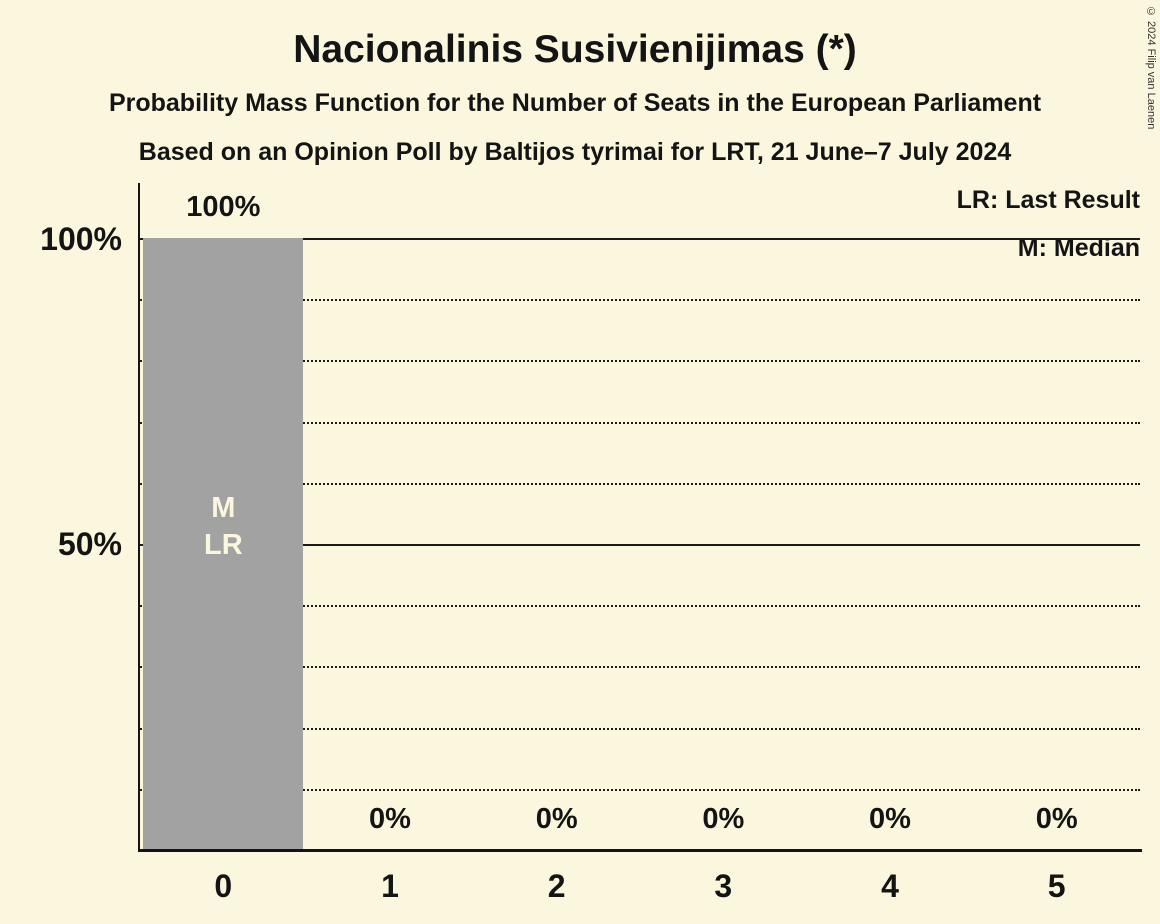 The height and width of the screenshot is (924, 1160). Describe the element at coordinates (890, 886) in the screenshot. I see `x-tick-label-4: 4` at that location.